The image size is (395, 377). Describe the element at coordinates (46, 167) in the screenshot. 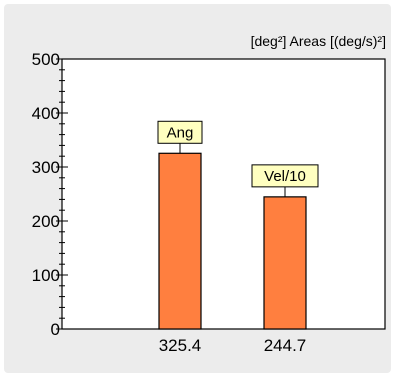

I see `y-tick-label: 300` at that location.